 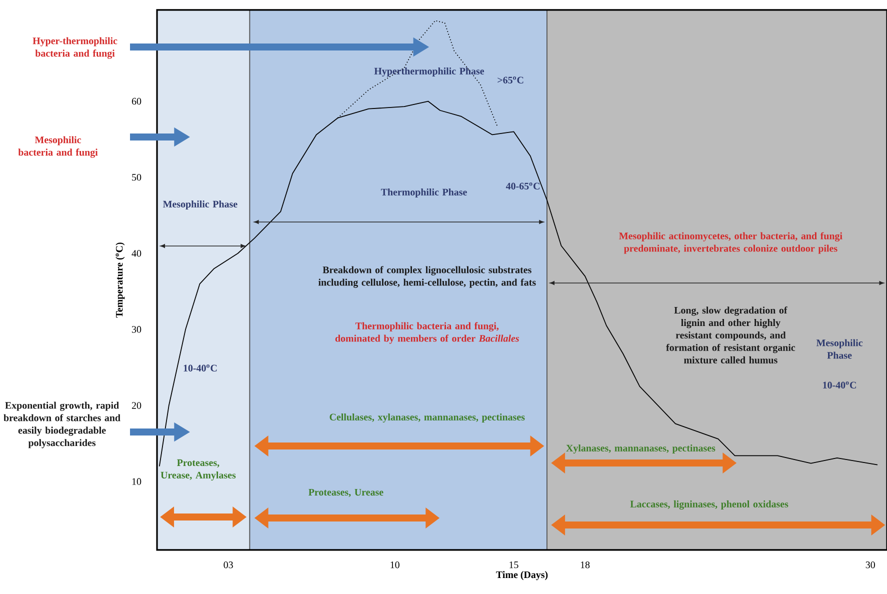 I want to click on annotation: Breakdown of complex lignocellulosic substrates including cellulose, hemi-cellulose, pectin, and fats, so click(x=427, y=277).